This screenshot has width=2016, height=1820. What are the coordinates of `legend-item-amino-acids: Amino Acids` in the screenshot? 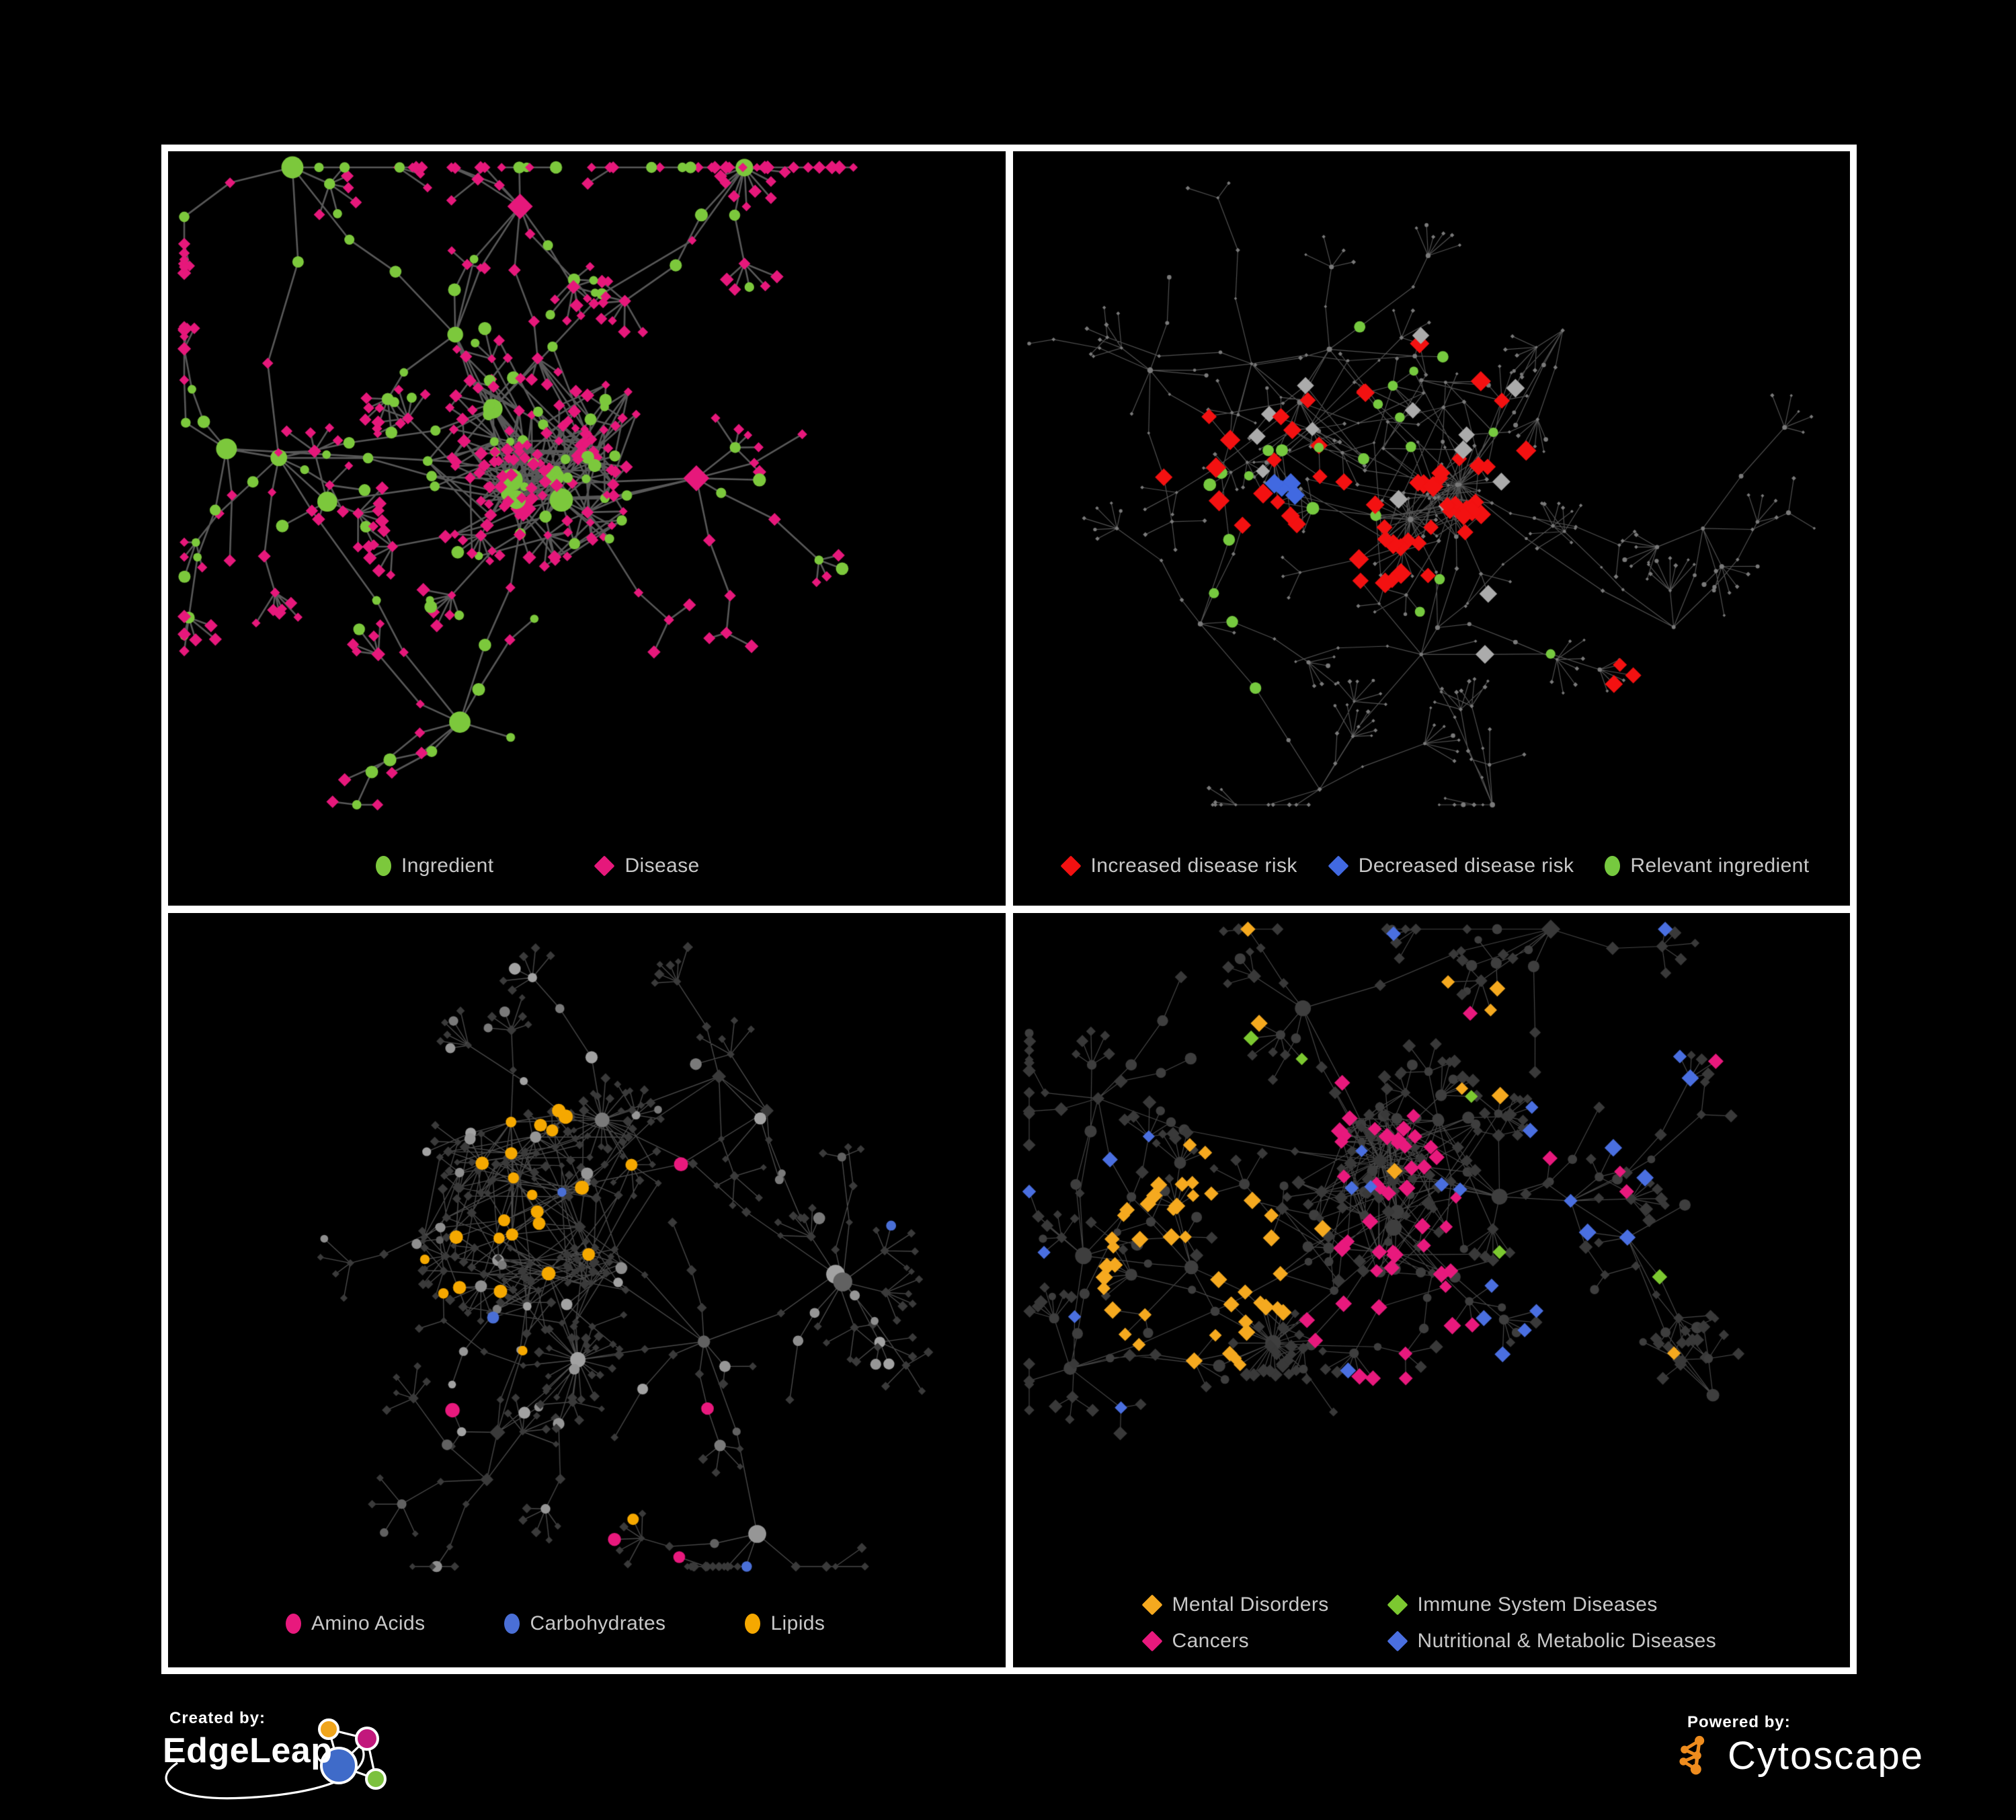 It's located at (355, 1623).